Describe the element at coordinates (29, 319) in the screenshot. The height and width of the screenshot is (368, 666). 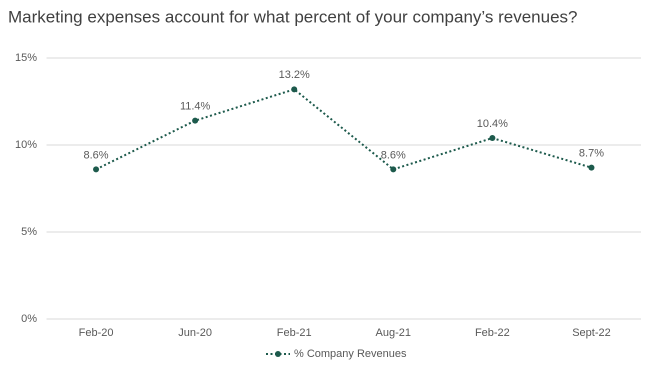
I see `y-tick-label: 0%` at that location.